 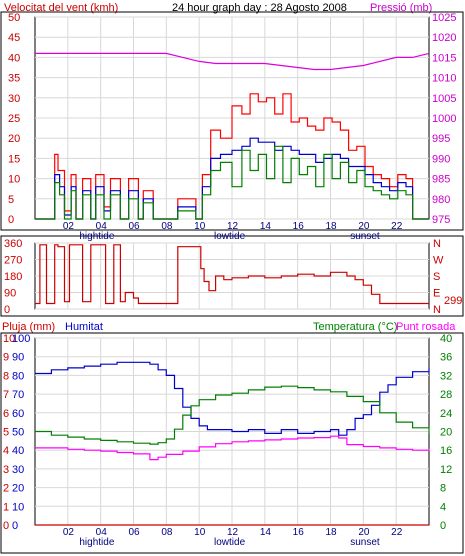 What do you see at coordinates (13, 244) in the screenshot?
I see `dir-ytick-360: 360` at bounding box center [13, 244].